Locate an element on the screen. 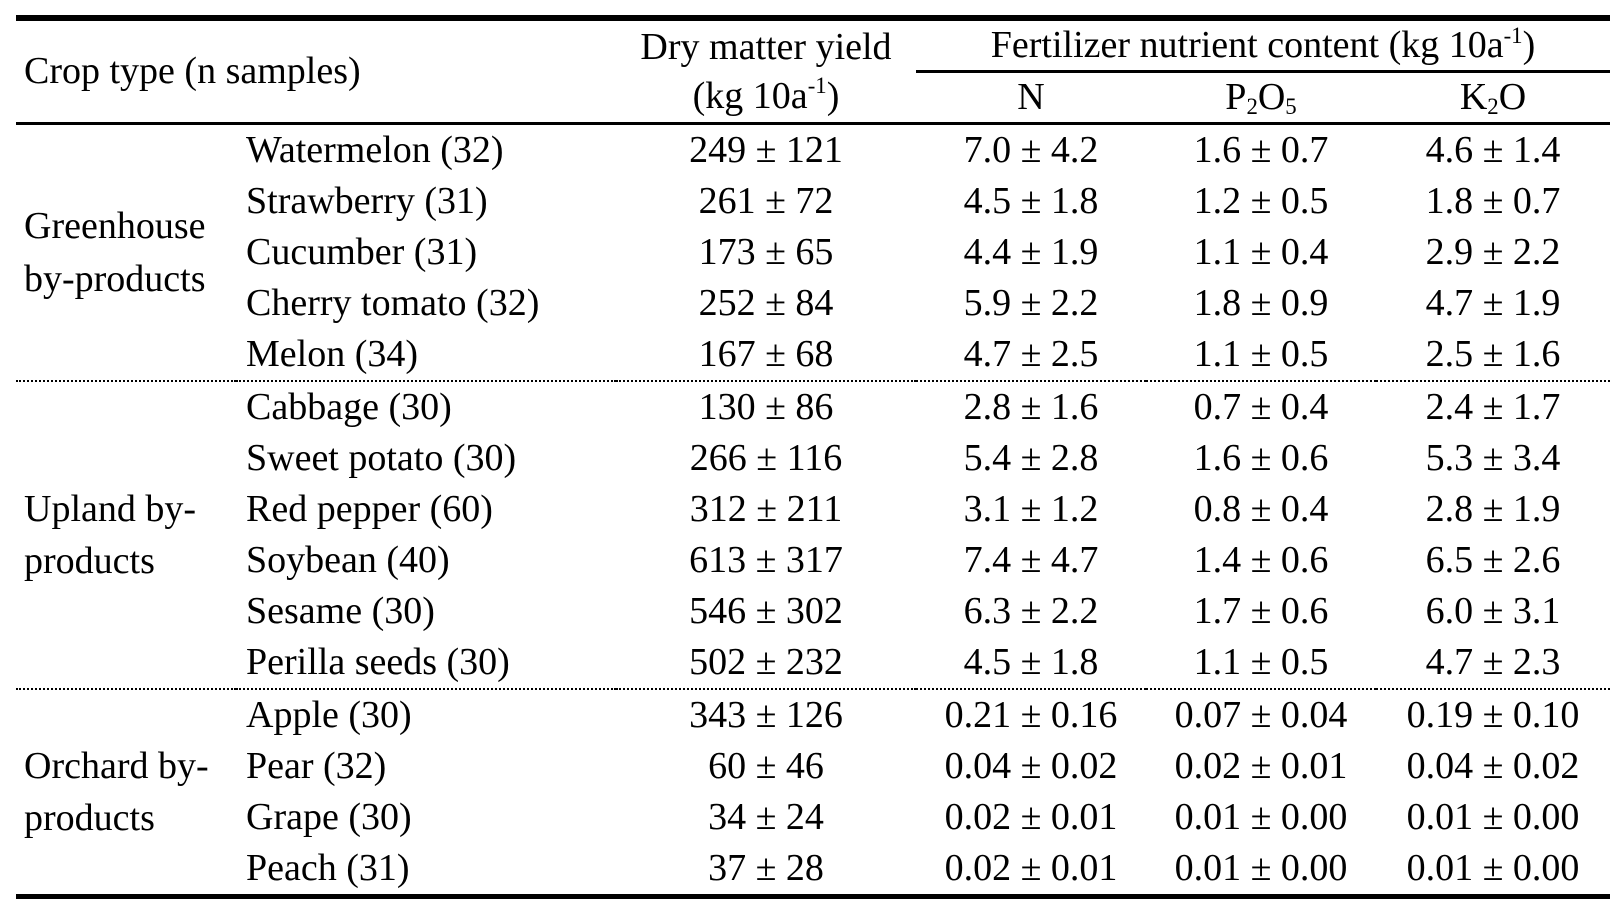 The height and width of the screenshot is (908, 1623). k2o-symbol-k: K is located at coordinates (1473, 96).